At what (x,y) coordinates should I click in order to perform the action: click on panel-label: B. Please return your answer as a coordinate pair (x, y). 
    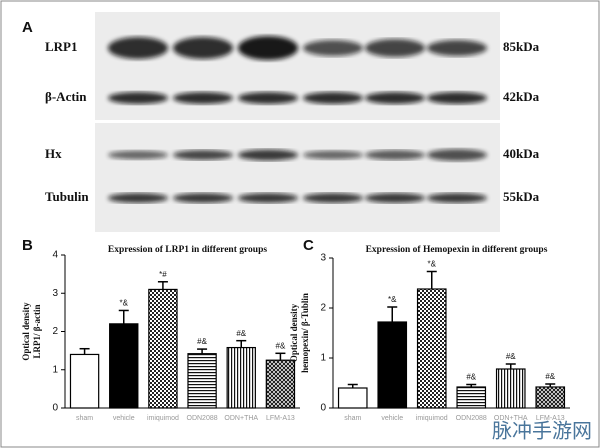
    Looking at the image, I should click on (27, 245).